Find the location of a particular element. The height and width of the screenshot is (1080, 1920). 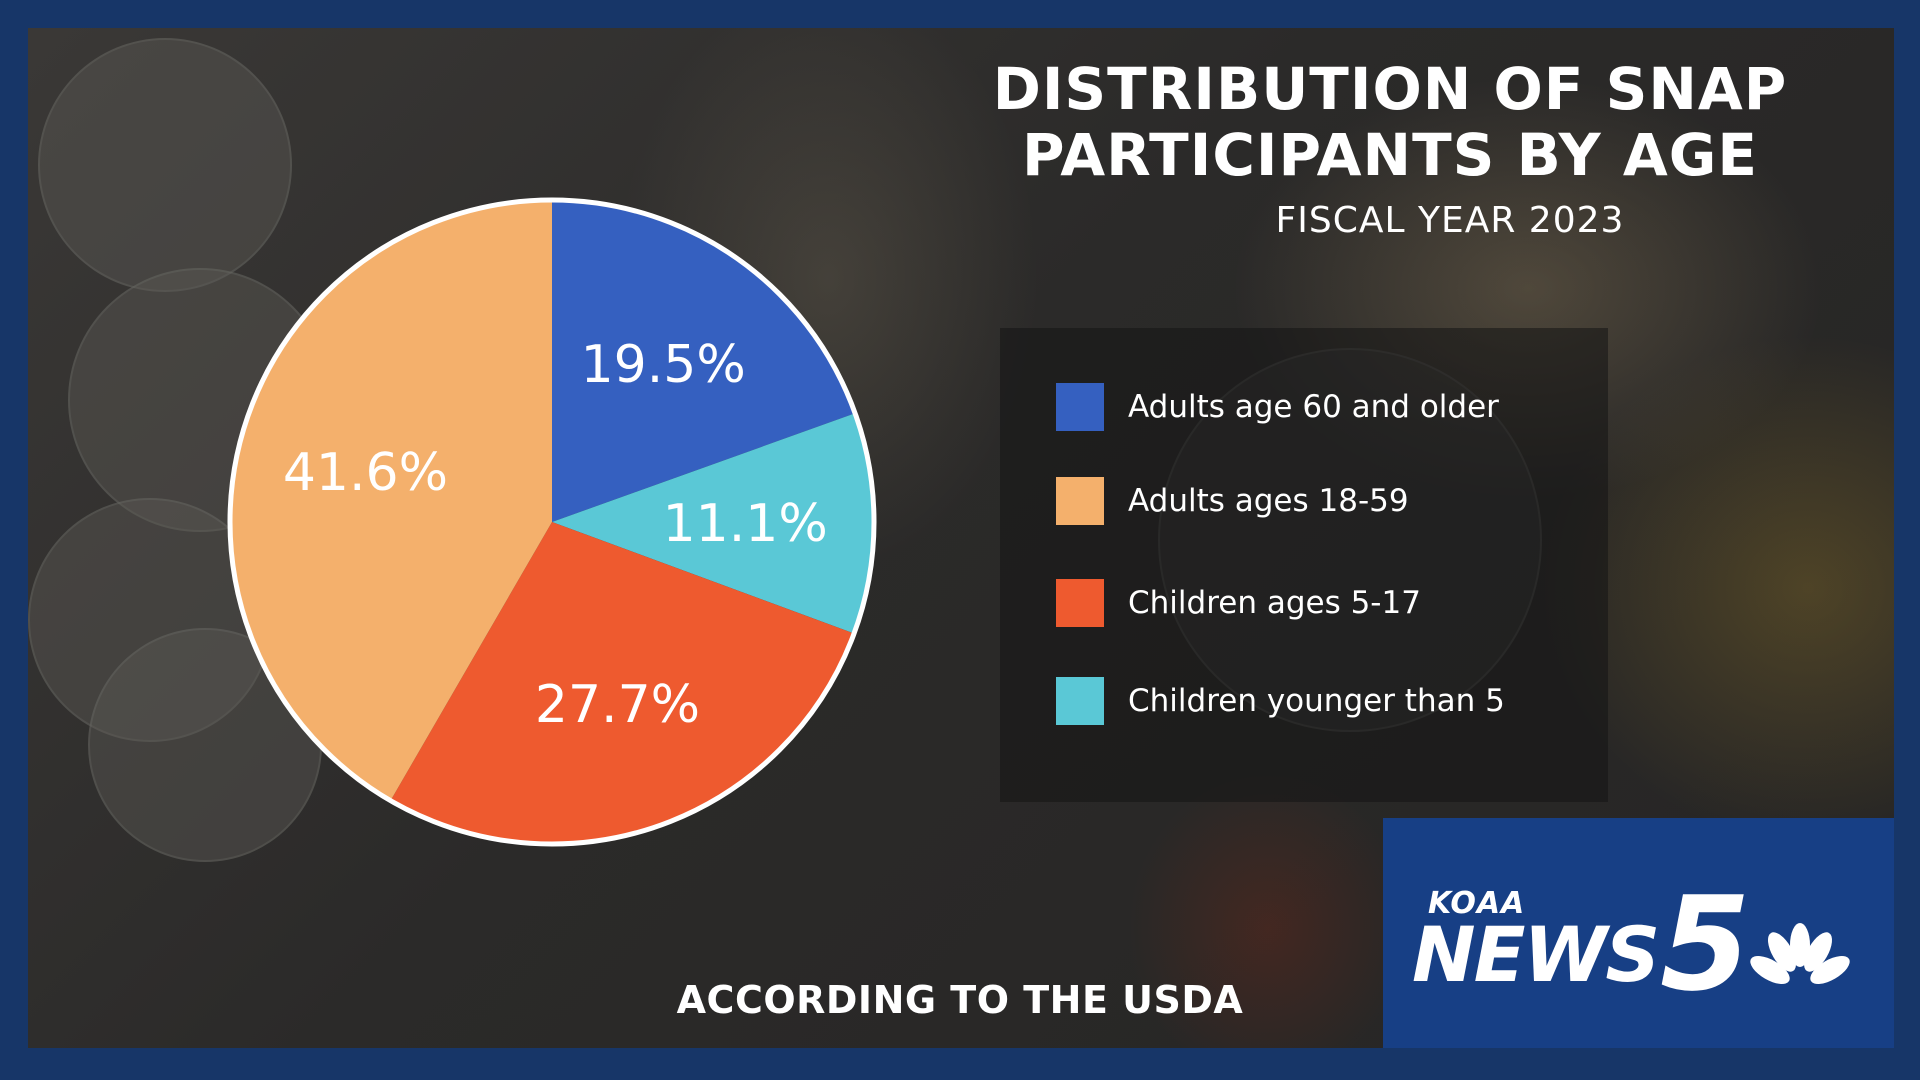

legend-label: Children ages 5-17 is located at coordinates (1274, 603).